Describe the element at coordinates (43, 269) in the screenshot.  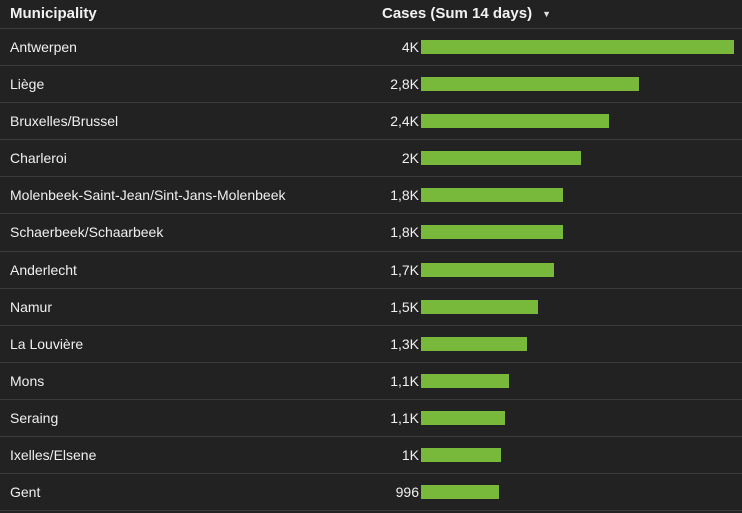
I see `municipality-name: Anderlecht` at that location.